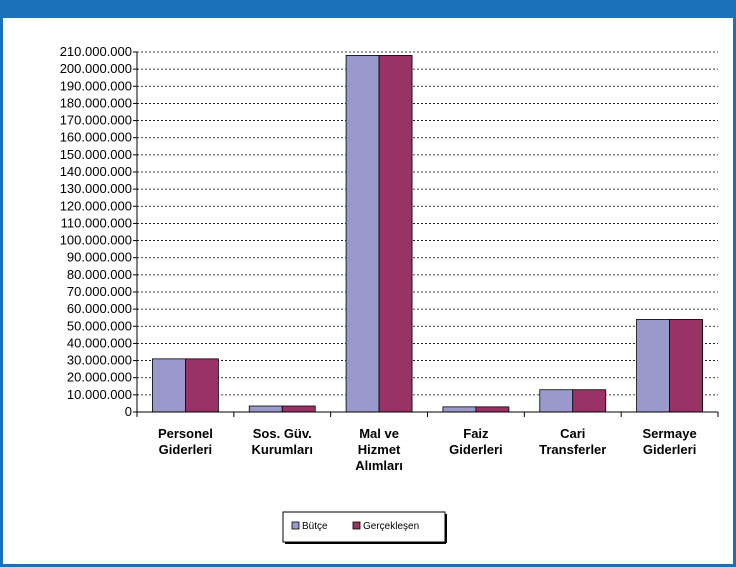 Image resolution: width=736 pixels, height=567 pixels. I want to click on y-tick-label: 30.000.000, so click(99, 360).